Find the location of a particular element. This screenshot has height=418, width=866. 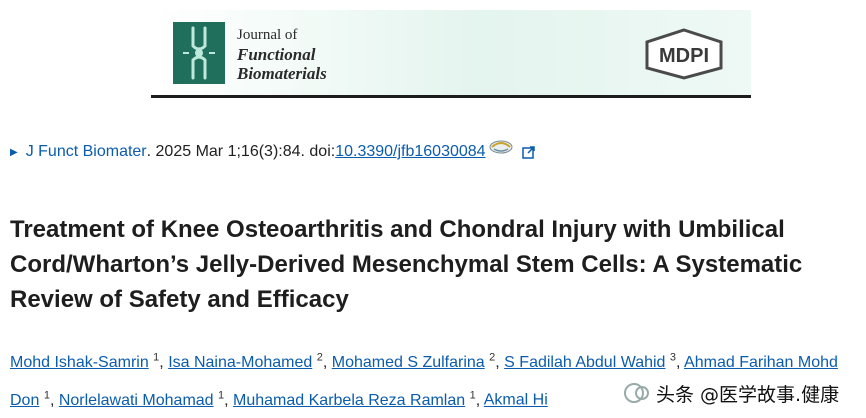

watermark-text: 头条 @医学故事.健康 is located at coordinates (748, 394).